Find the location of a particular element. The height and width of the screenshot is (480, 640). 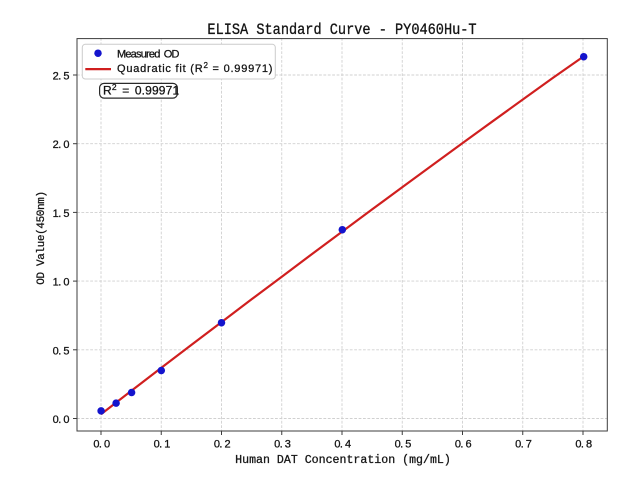

svg-text:Human DAT Concentration (mg/mL: Human DAT Concentration (mg/mL) is located at coordinates (343, 460).